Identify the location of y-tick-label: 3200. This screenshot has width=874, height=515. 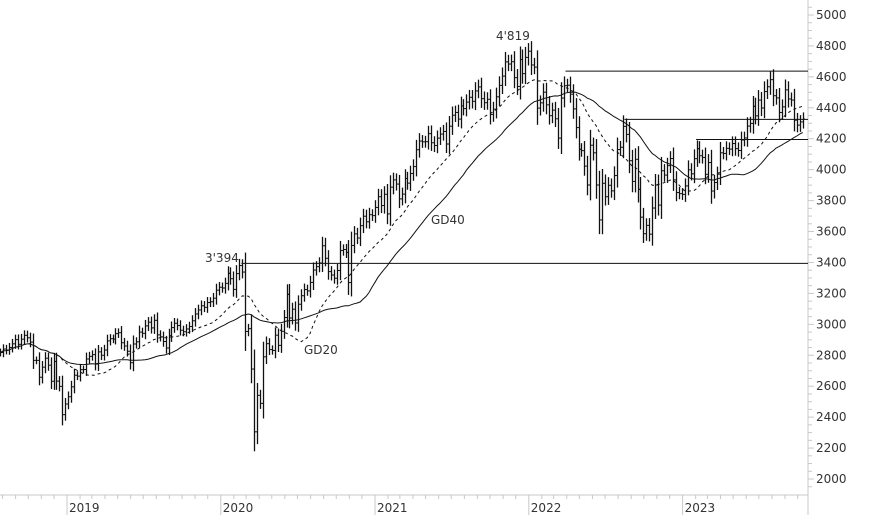
(831, 293).